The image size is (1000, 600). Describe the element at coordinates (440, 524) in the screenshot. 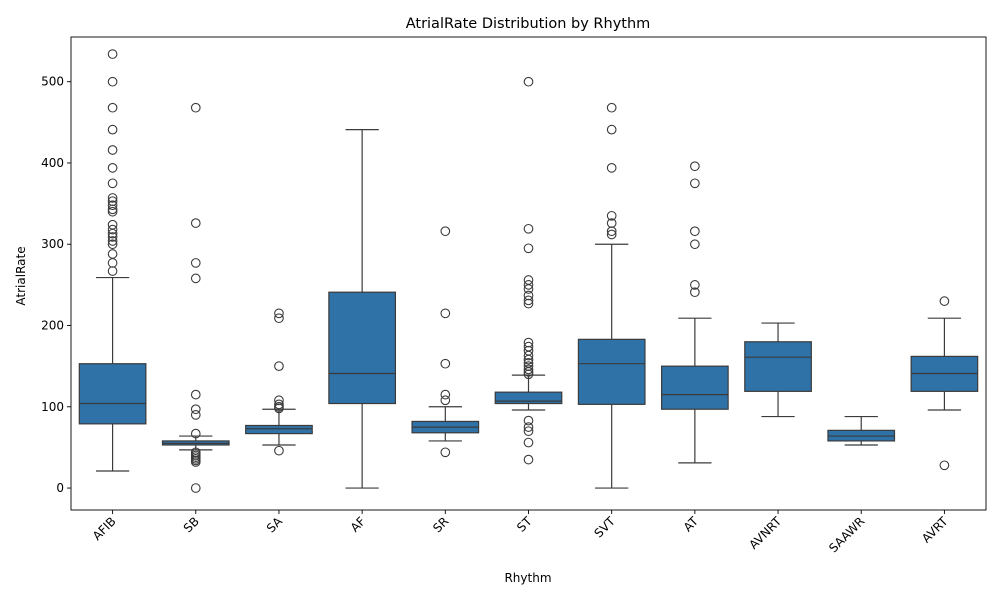

I see `x-tick-label: SR` at that location.